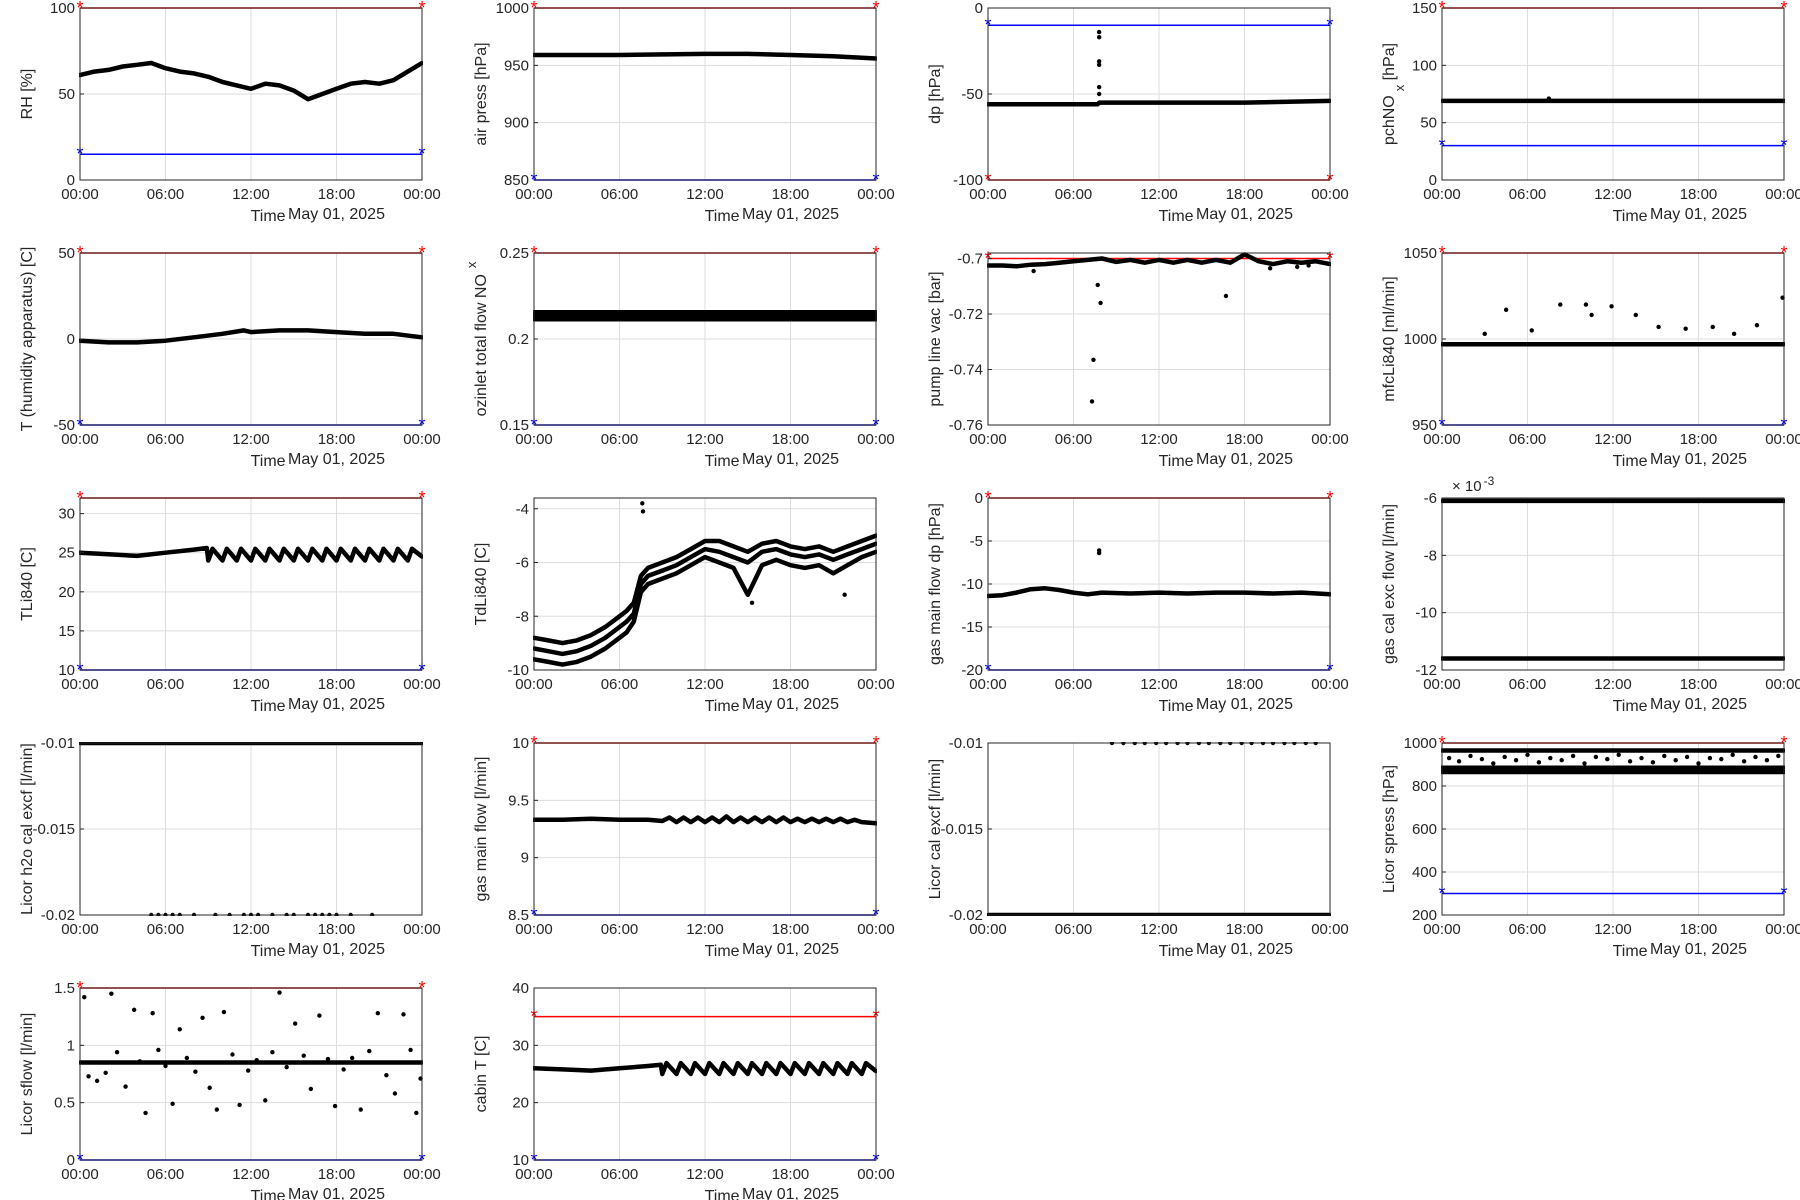 This screenshot has width=1800, height=1200. I want to click on y-axis-label-text: TLi840 [C], so click(27, 584).